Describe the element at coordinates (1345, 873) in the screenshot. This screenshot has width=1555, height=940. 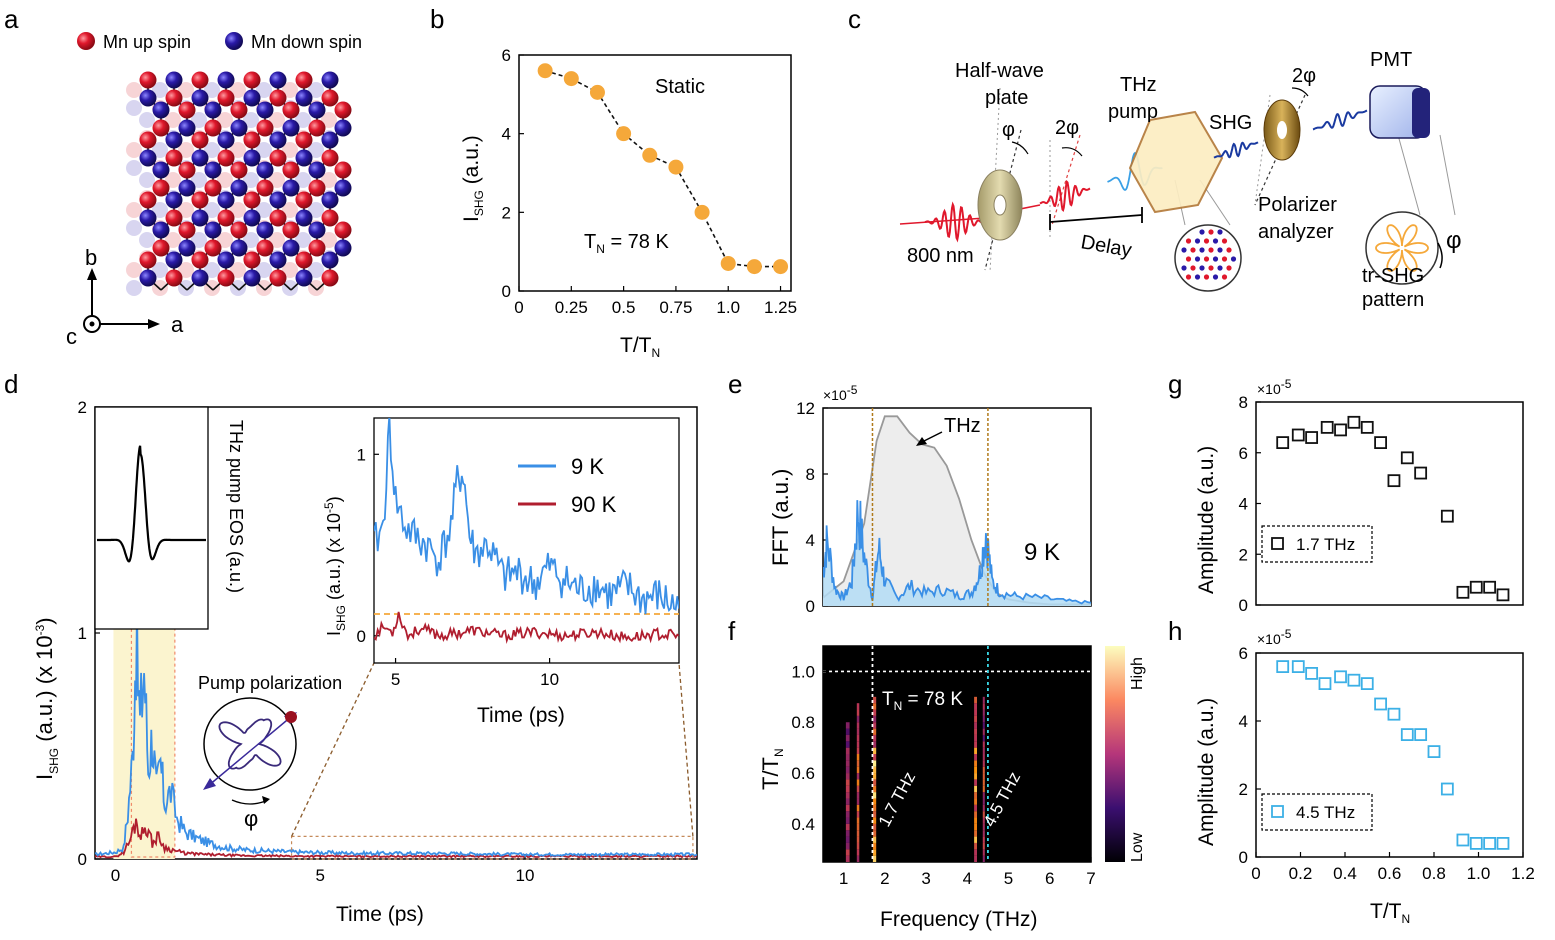
I see `h-xtick-label: 0.4` at that location.